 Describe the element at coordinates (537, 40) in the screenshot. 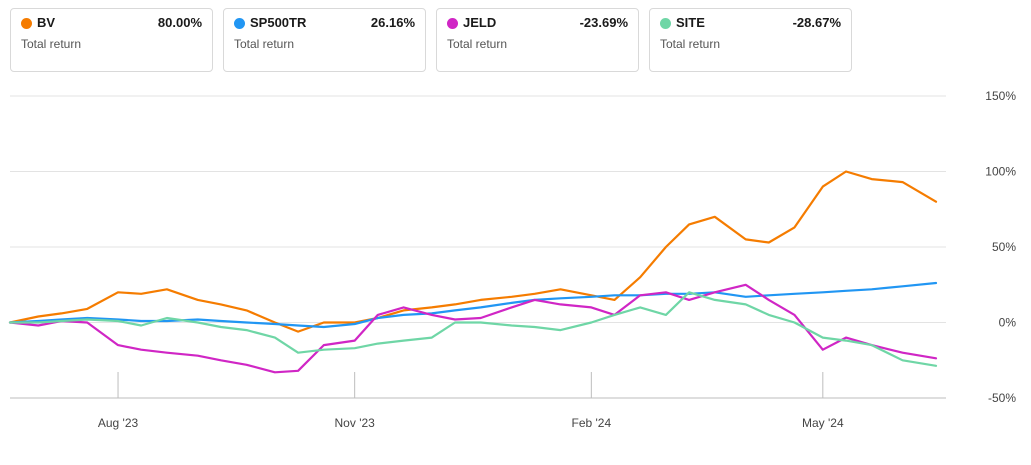

I see `legend-card-jeld: JELD -23.69% Total return` at that location.